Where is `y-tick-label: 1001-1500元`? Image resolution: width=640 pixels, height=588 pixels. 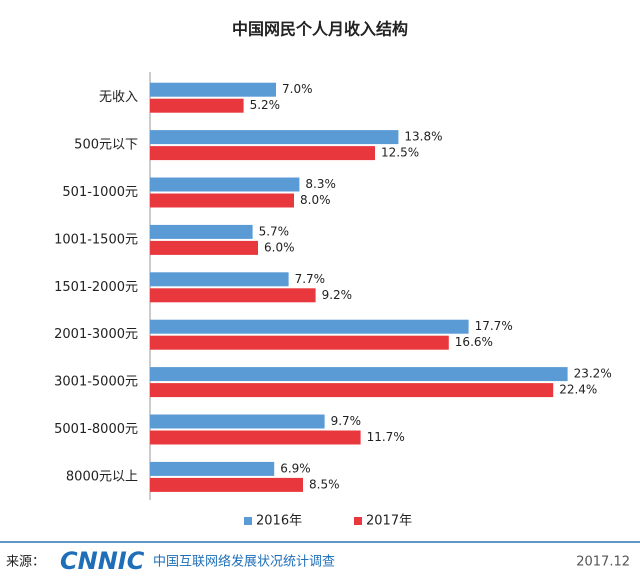
y-tick-label: 1001-1500元 is located at coordinates (96, 239).